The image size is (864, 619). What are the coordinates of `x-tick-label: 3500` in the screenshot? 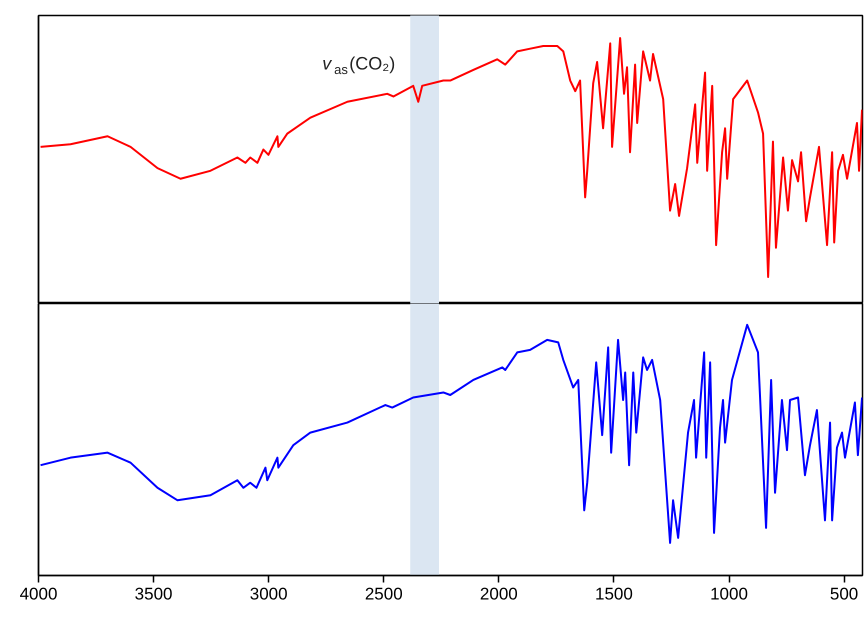 It's located at (153, 594).